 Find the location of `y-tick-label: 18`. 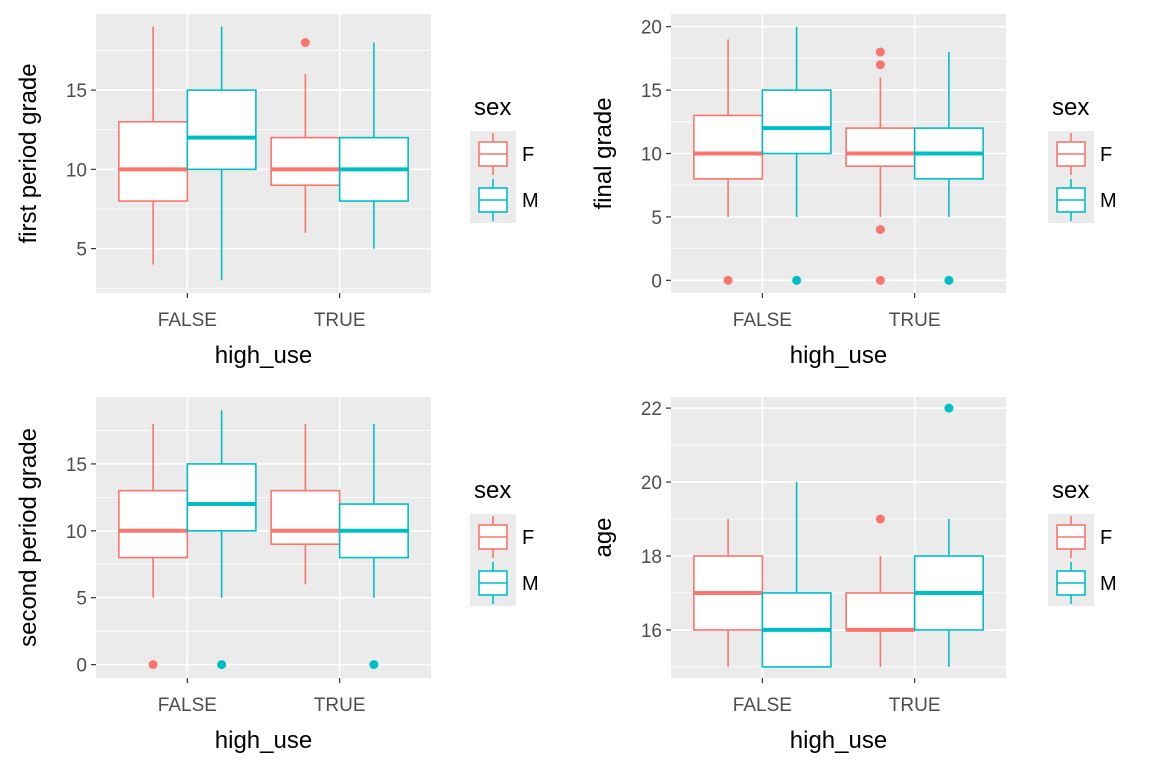

y-tick-label: 18 is located at coordinates (651, 557).